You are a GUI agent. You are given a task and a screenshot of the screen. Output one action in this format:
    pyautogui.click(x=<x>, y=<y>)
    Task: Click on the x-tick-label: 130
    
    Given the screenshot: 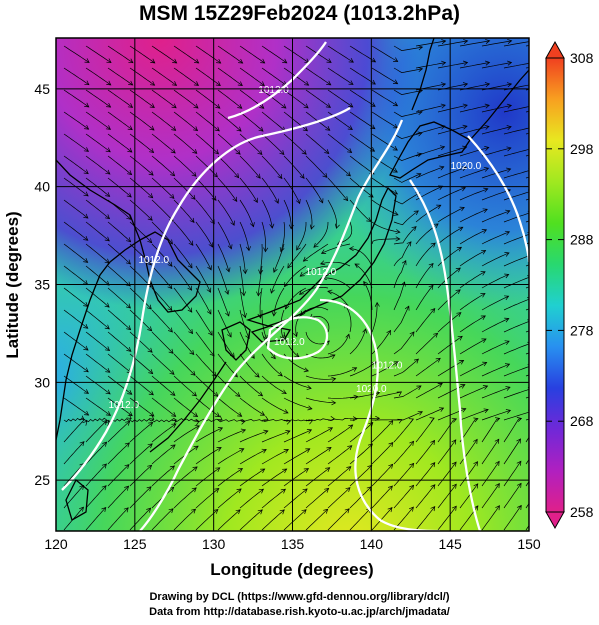 What is the action you would take?
    pyautogui.click(x=214, y=544)
    